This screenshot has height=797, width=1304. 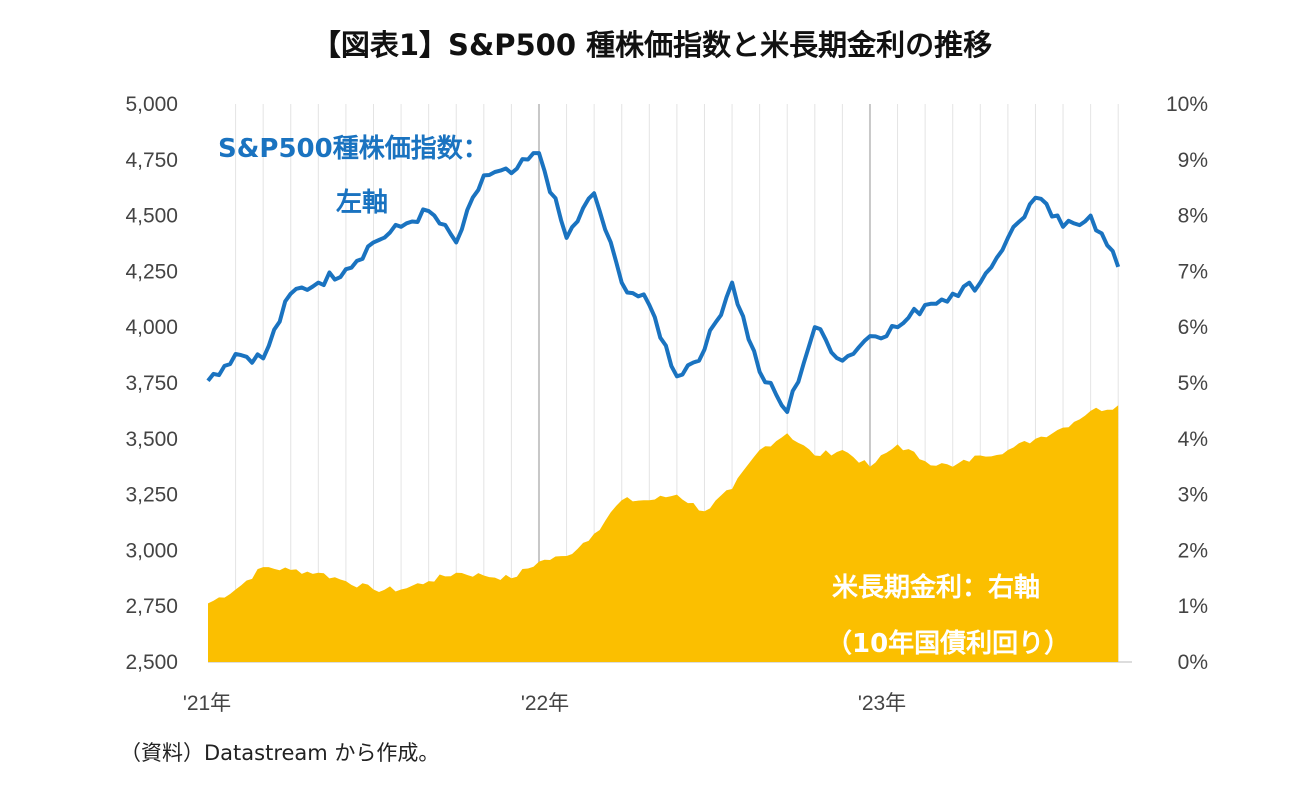 I want to click on sp500-annotation-line1: S&P500種株価指数：, so click(x=353, y=149).